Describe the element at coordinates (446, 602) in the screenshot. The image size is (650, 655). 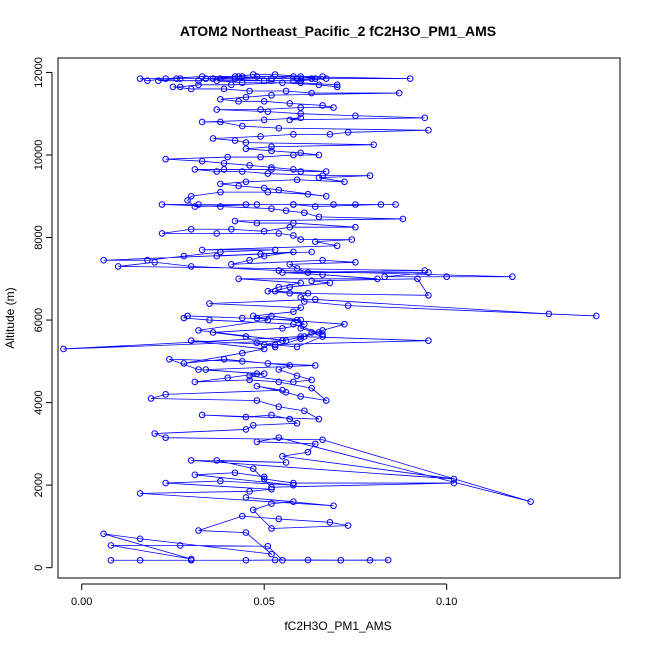
I see `x-tick-label: 0.10` at that location.